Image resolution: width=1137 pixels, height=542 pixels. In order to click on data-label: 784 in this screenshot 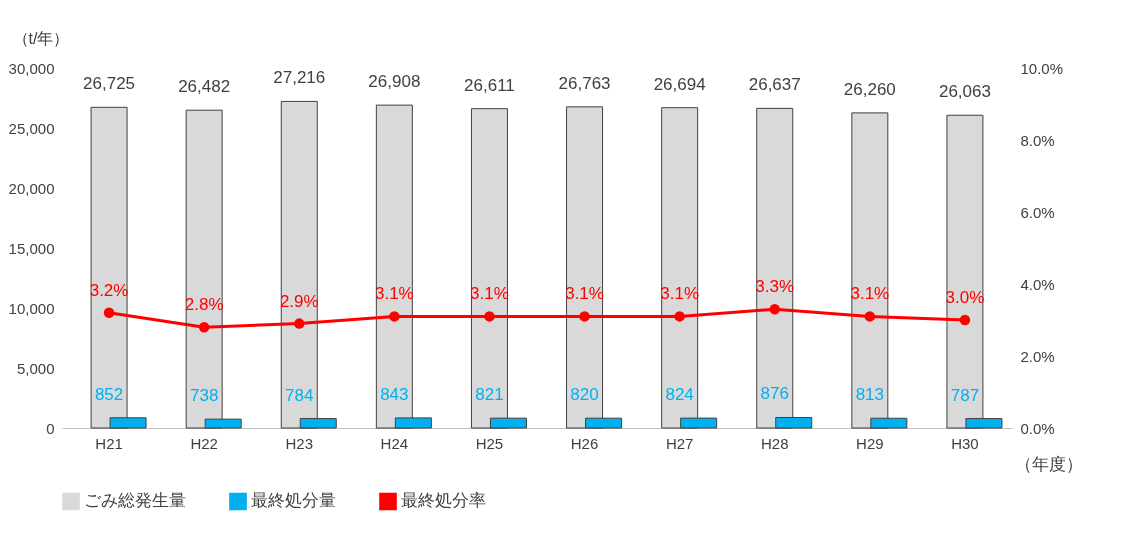, I will do `click(299, 395)`.